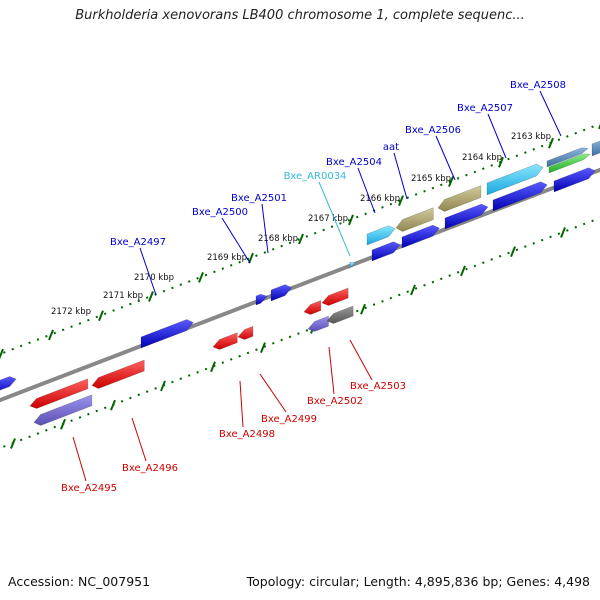 This screenshot has width=600, height=600. What do you see at coordinates (352, 265) in the screenshot?
I see `rna-block` at bounding box center [352, 265].